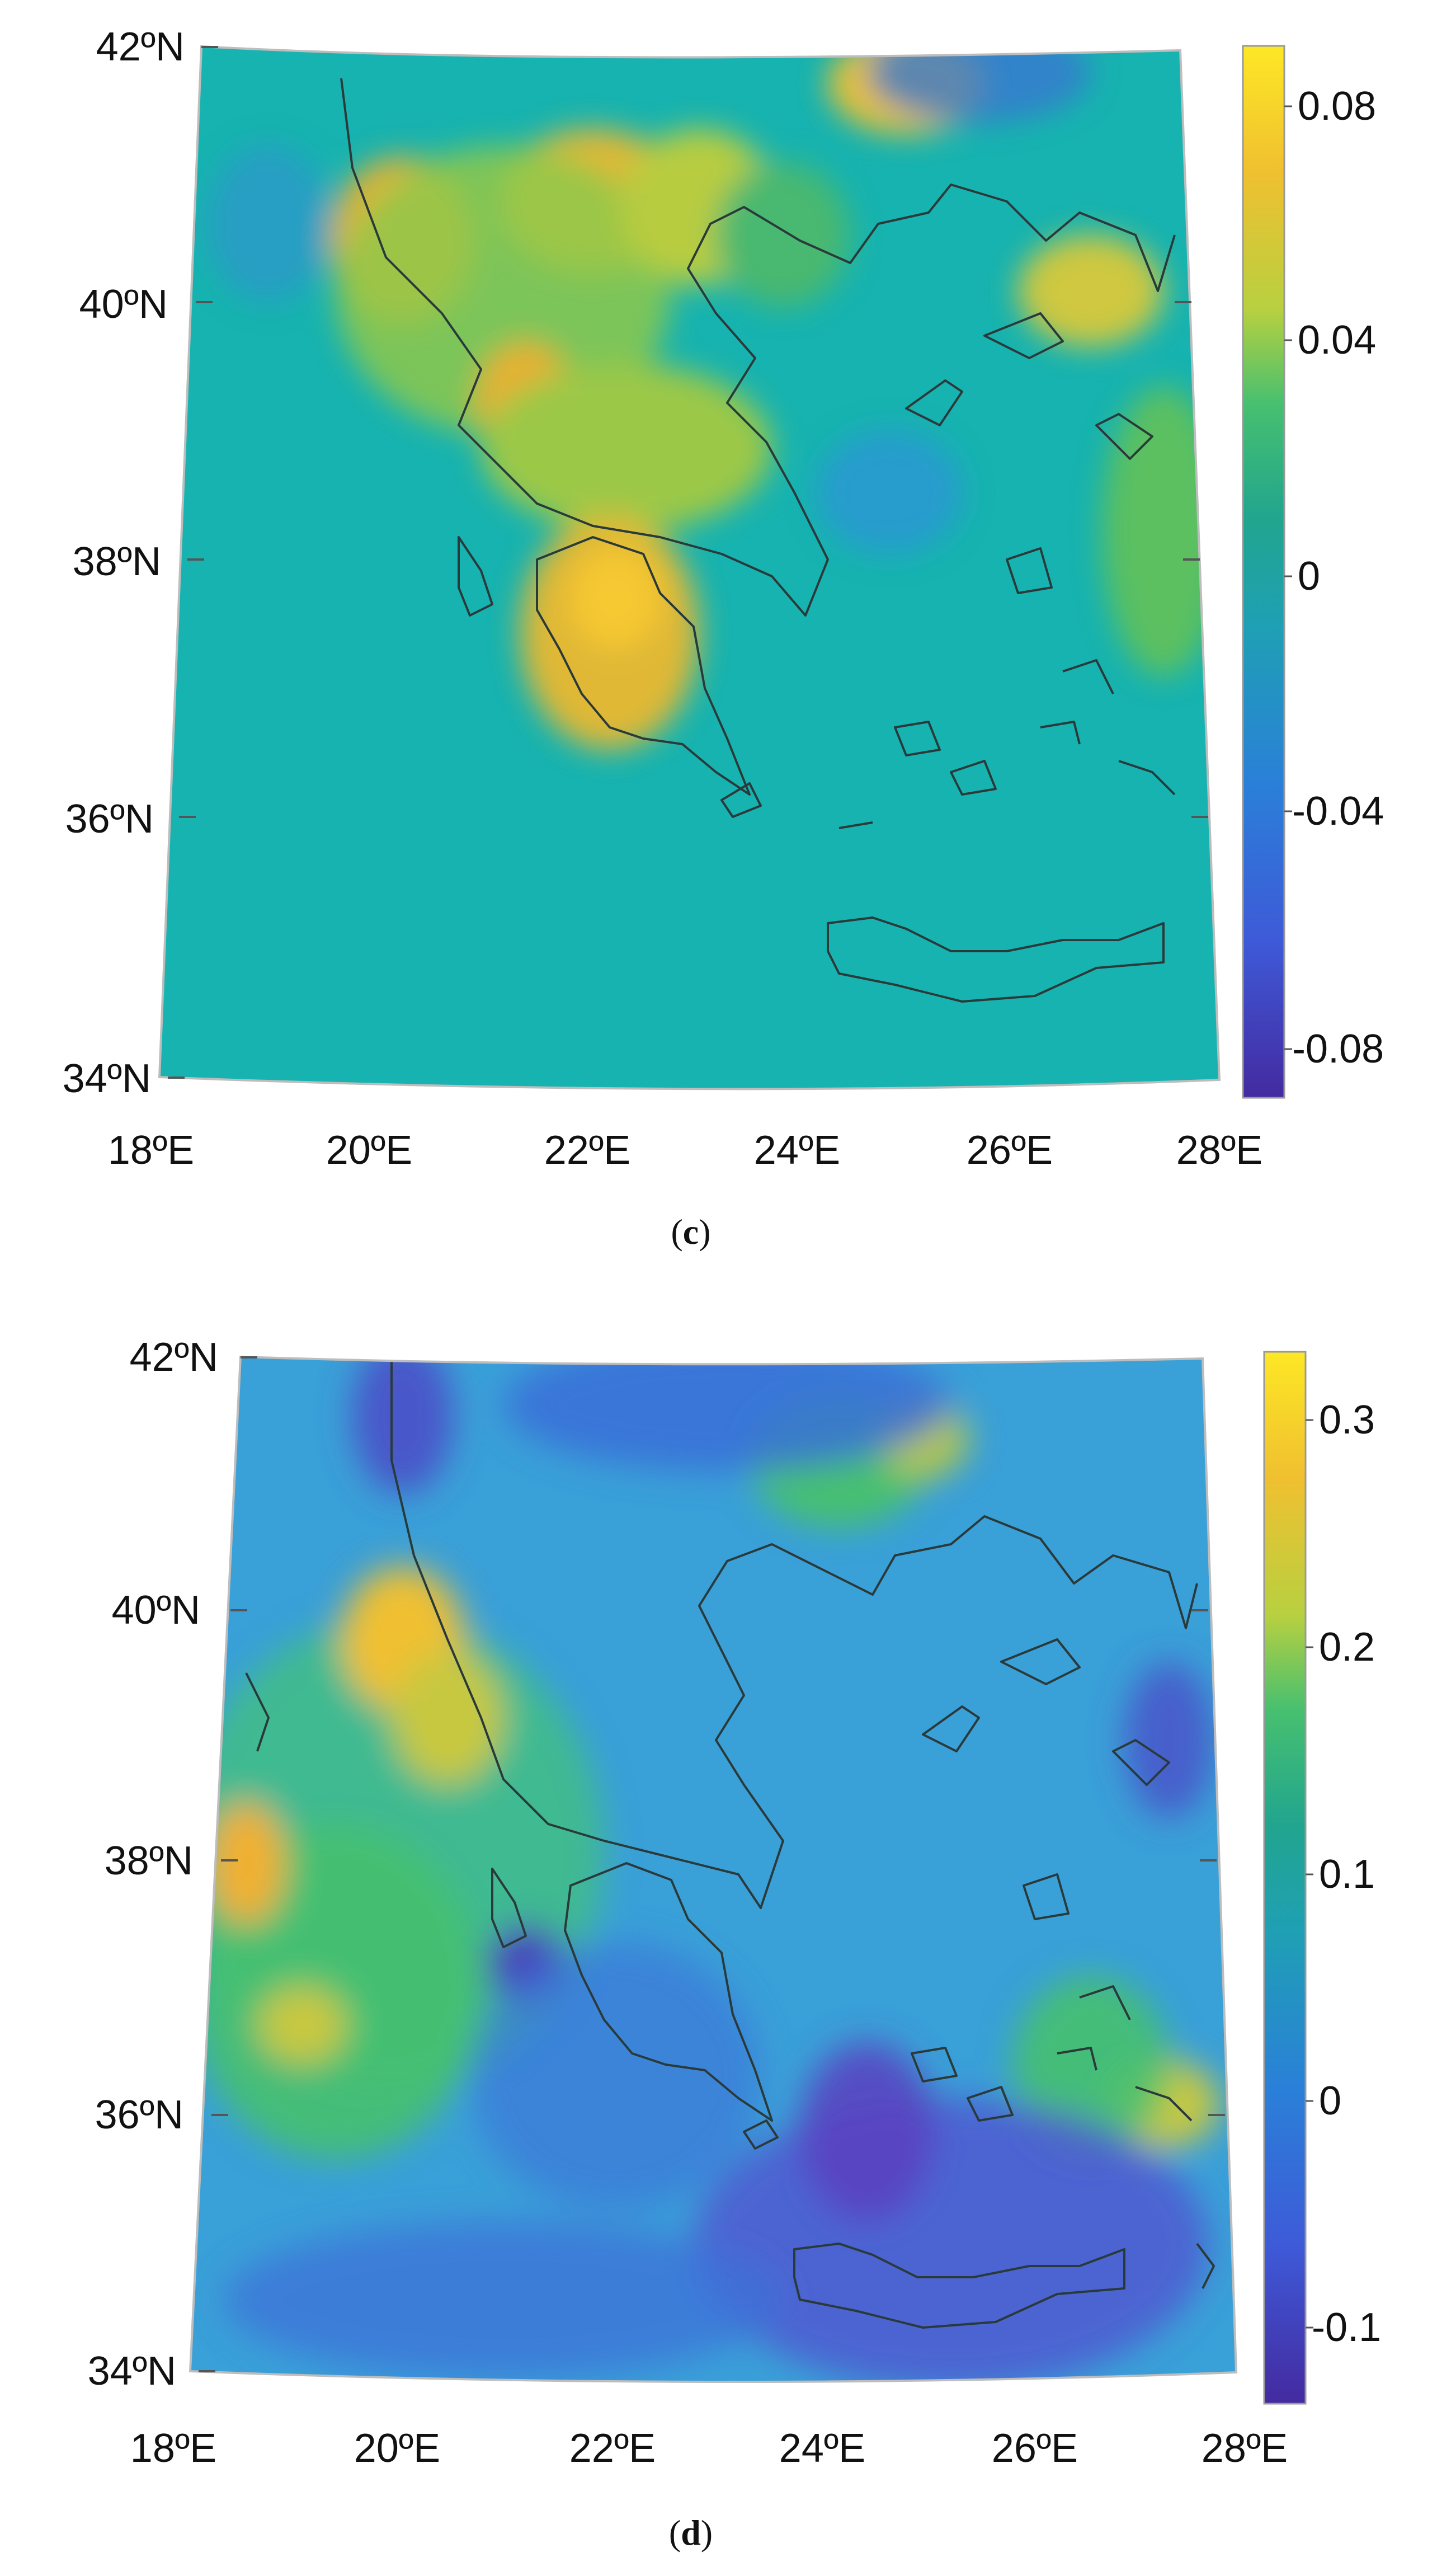 Image resolution: width=1437 pixels, height=2576 pixels. I want to click on colorbar-ticks-d, so click(1309, 1874).